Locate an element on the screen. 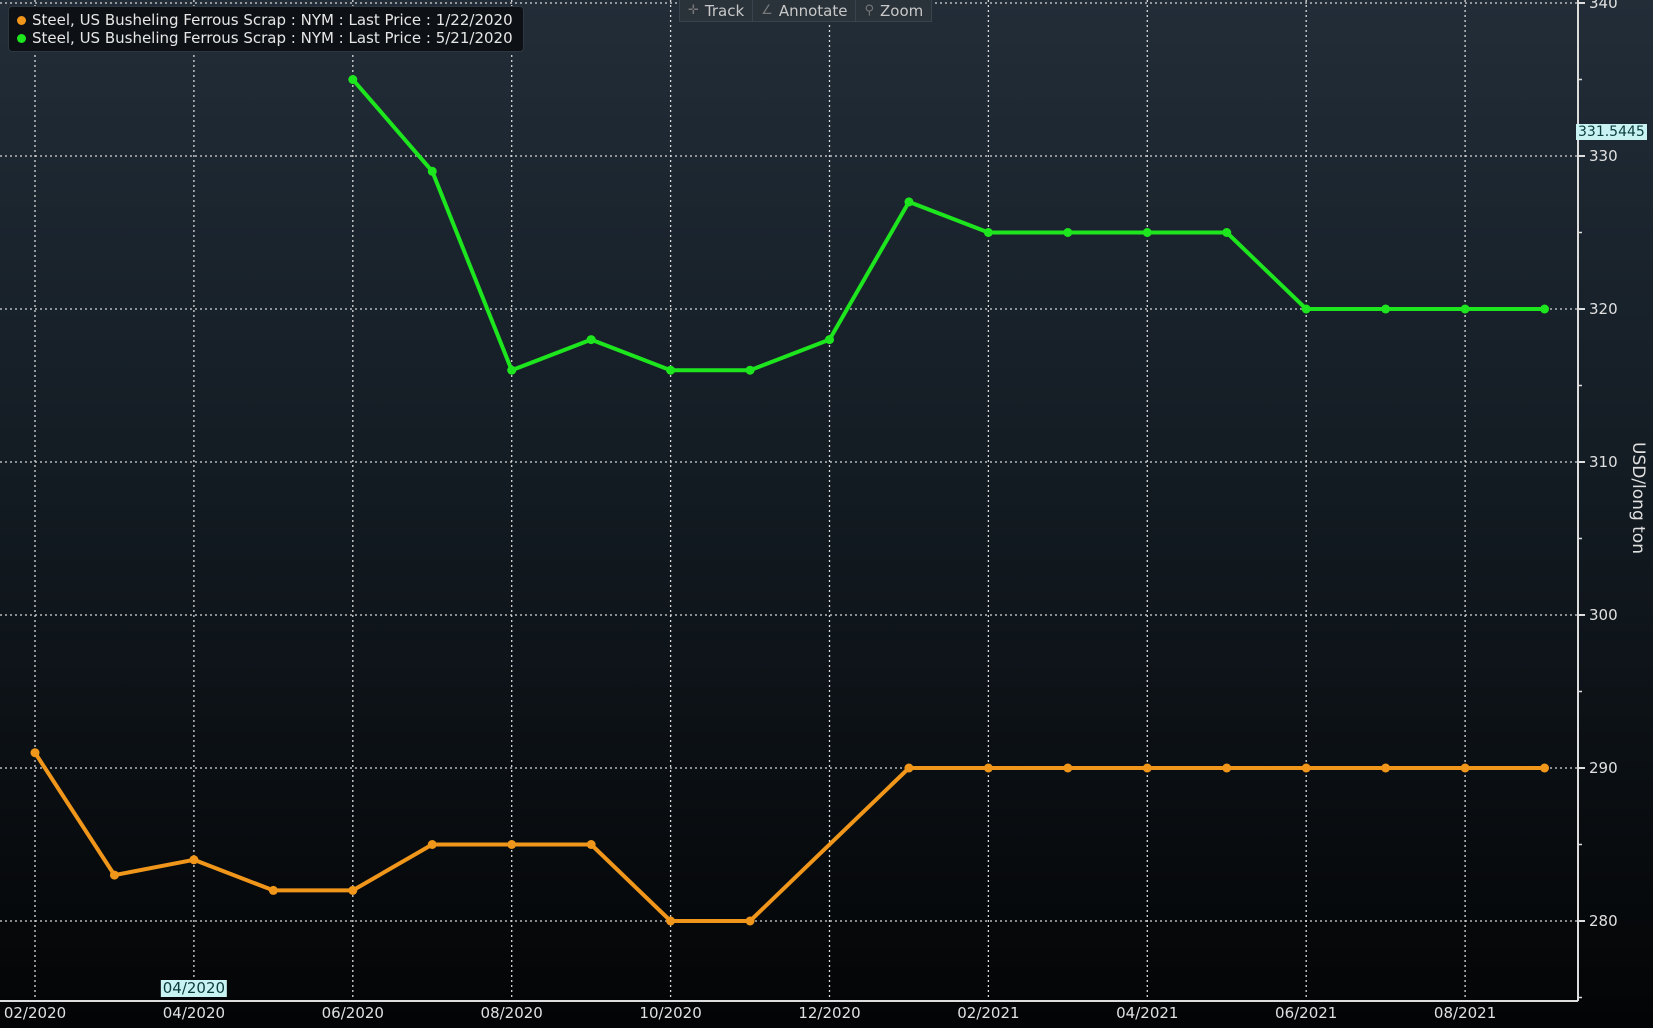  track-label: Track is located at coordinates (724, 10).